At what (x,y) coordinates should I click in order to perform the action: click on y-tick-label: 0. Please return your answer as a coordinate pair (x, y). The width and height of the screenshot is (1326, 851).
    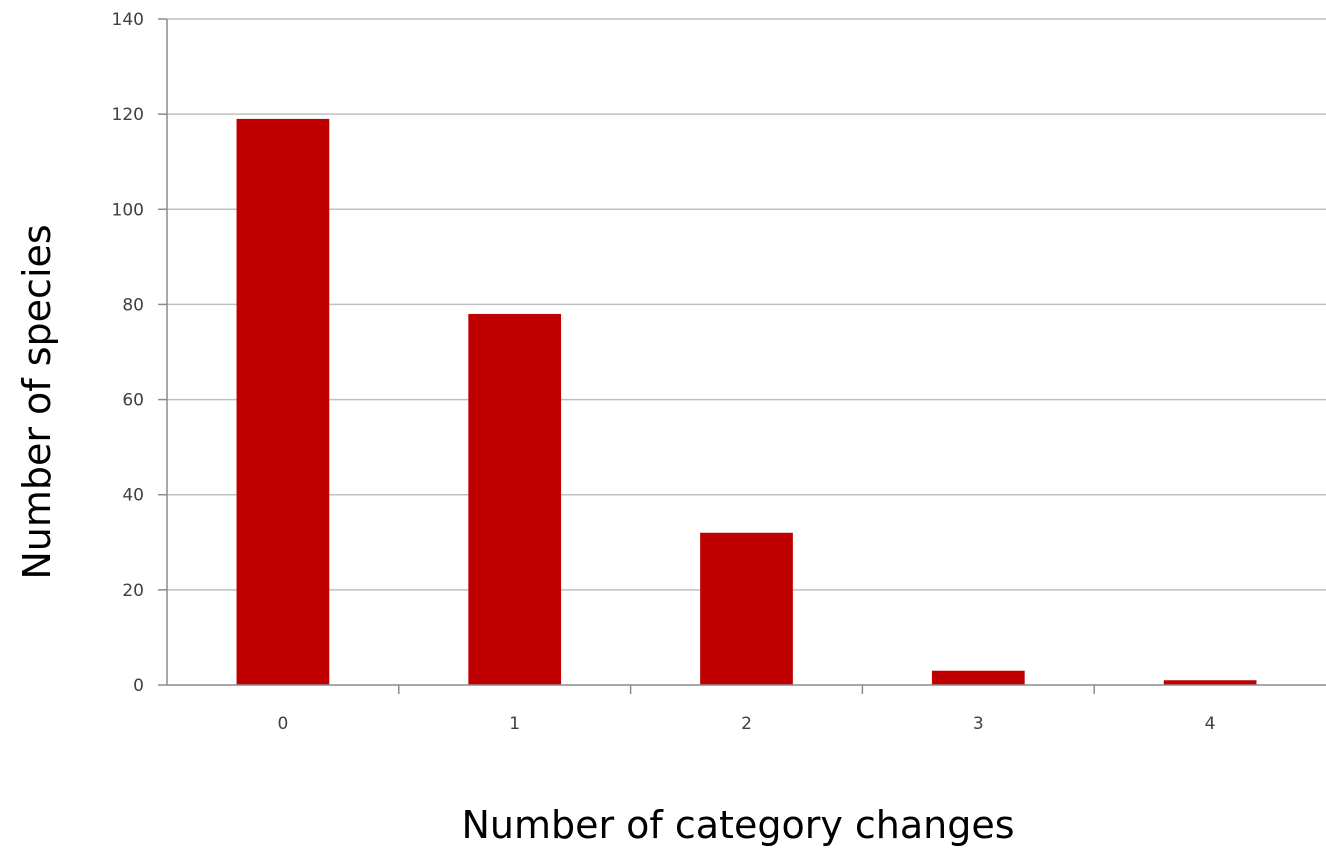
    Looking at the image, I should click on (138, 686).